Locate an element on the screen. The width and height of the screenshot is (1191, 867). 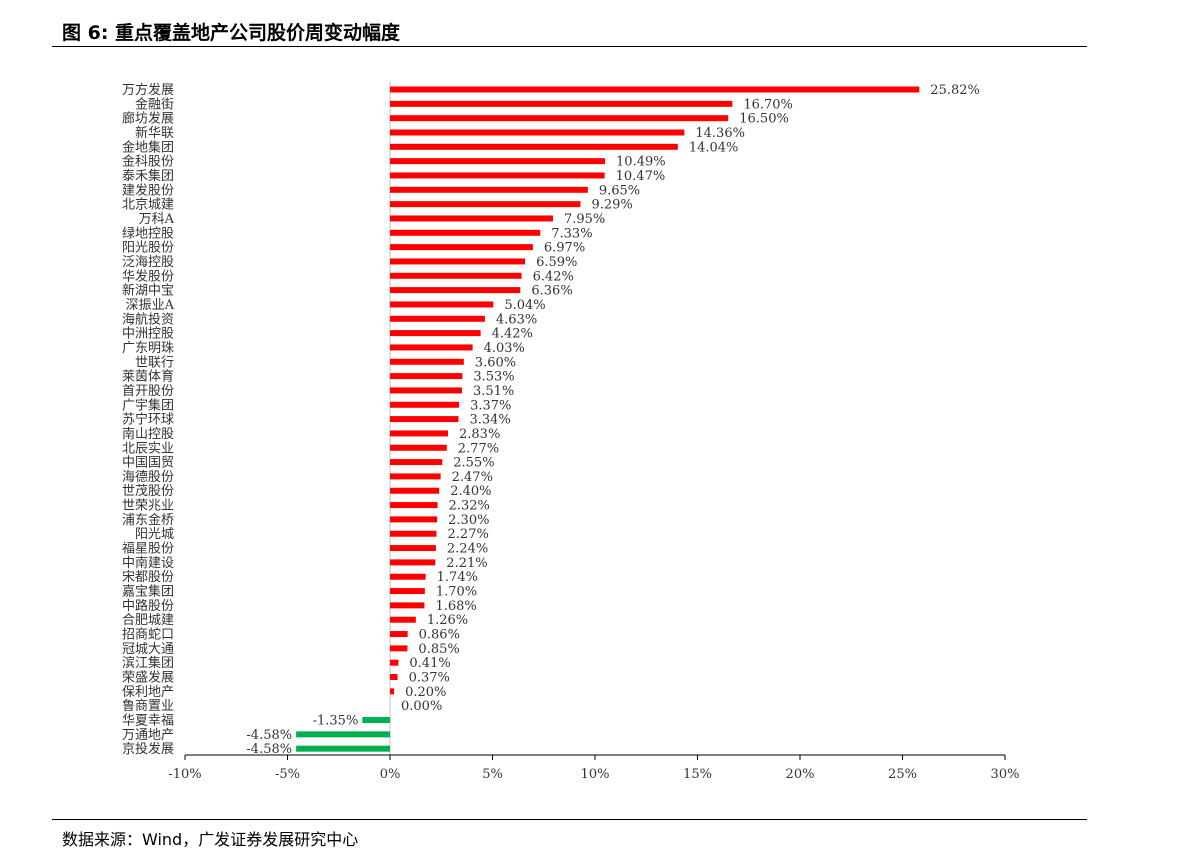
value-label: 2.47% is located at coordinates (472, 477).